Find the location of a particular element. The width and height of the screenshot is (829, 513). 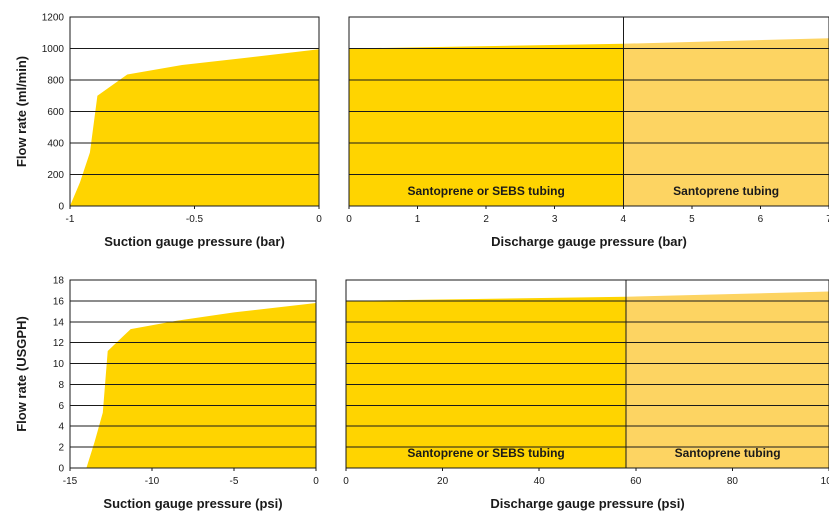

x-axis-label: Suction gauge pressure (bar) is located at coordinates (194, 241).